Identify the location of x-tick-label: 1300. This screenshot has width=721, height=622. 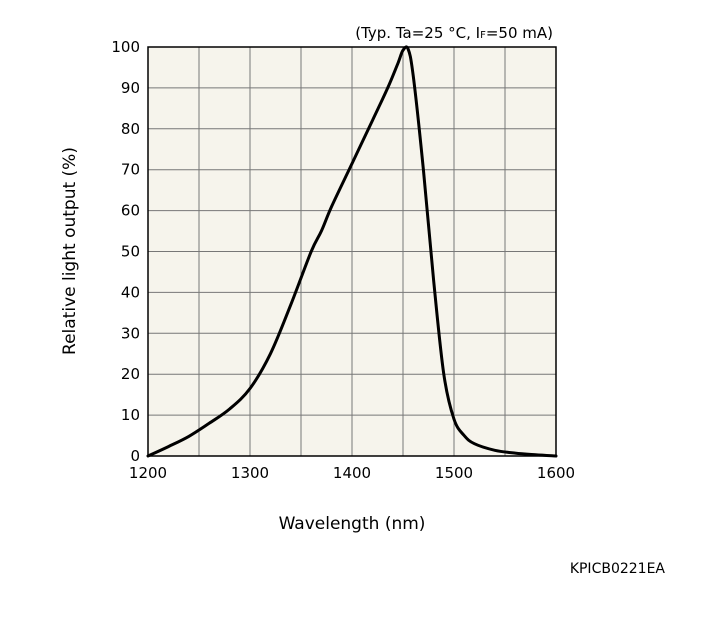
(250, 473).